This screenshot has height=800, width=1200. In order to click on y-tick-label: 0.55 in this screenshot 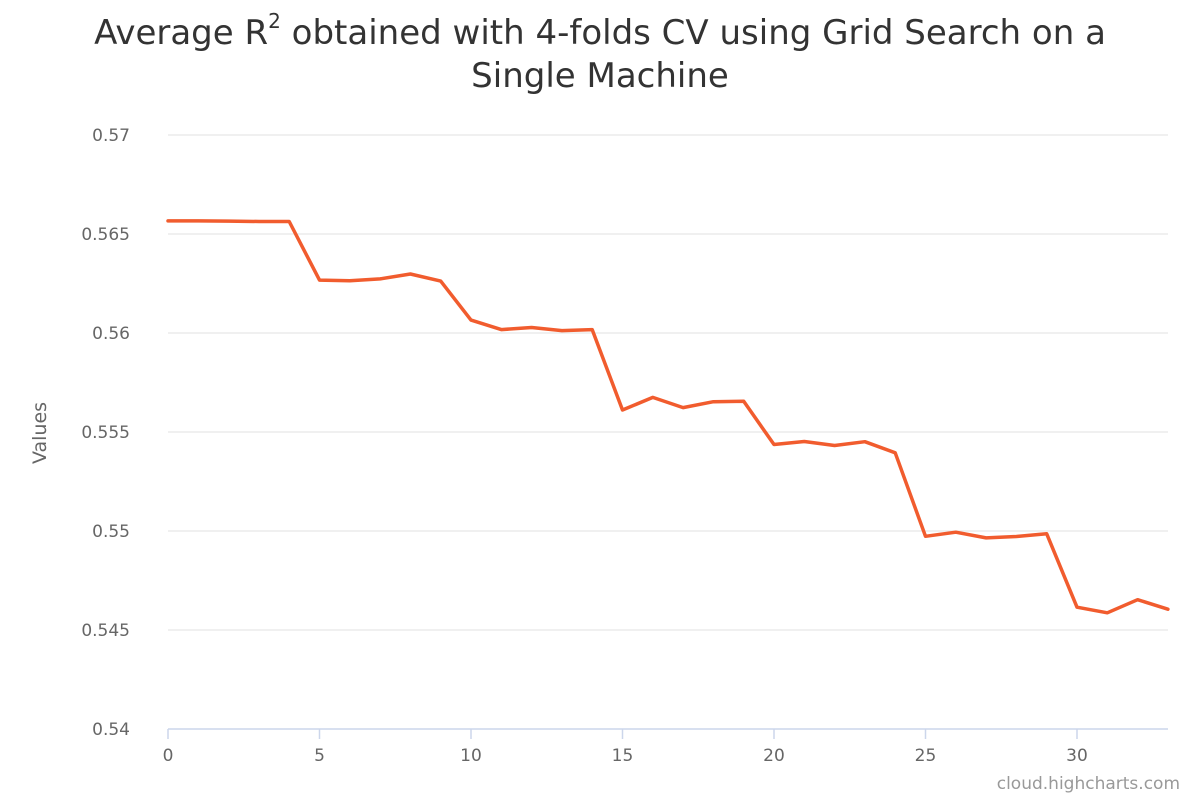, I will do `click(111, 532)`.